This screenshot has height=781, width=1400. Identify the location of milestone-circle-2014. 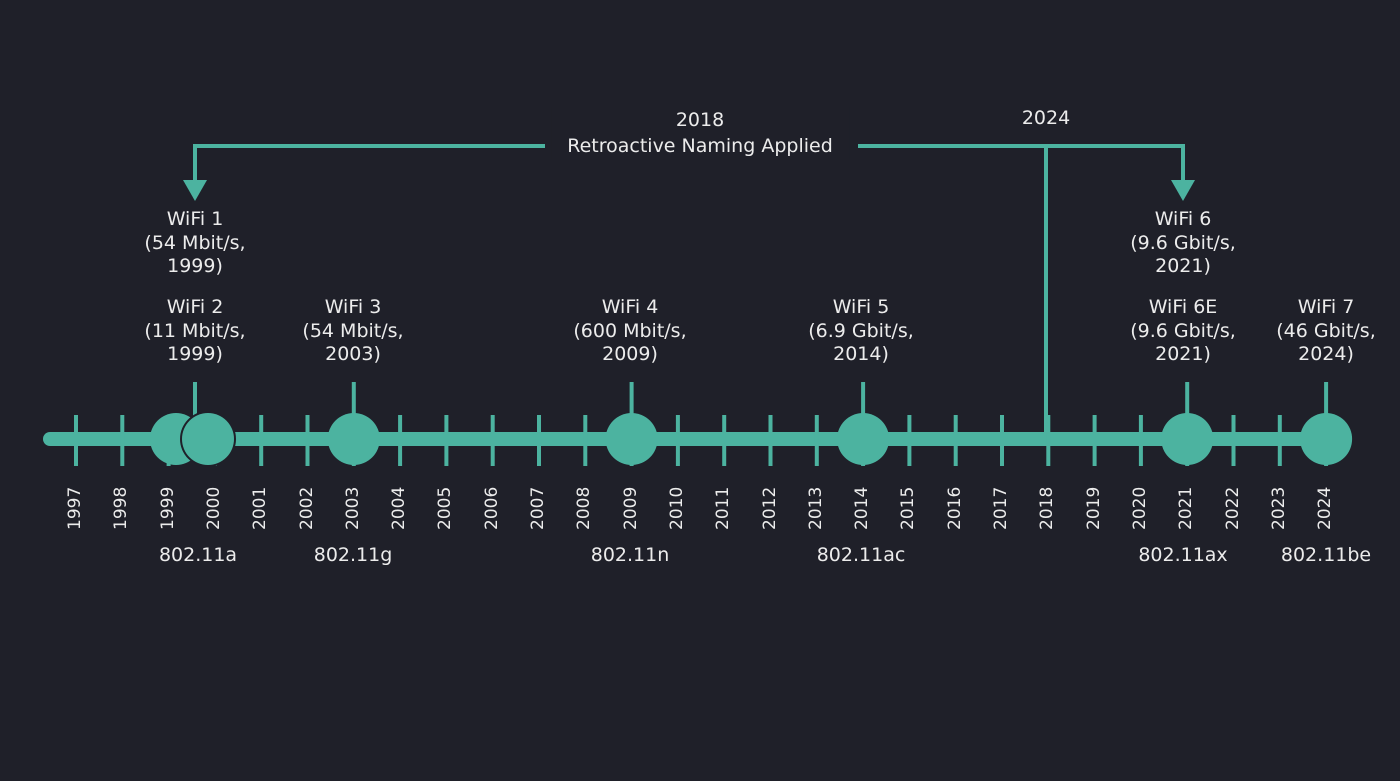
(863, 439).